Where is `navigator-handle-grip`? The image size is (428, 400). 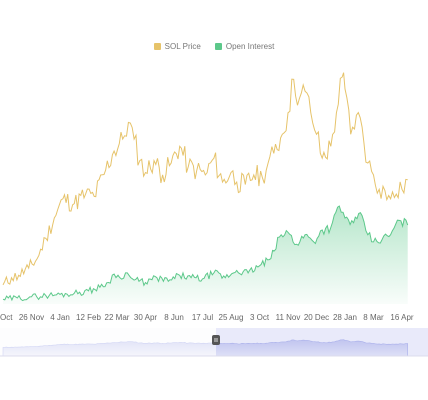
navigator-handle-grip is located at coordinates (216, 340).